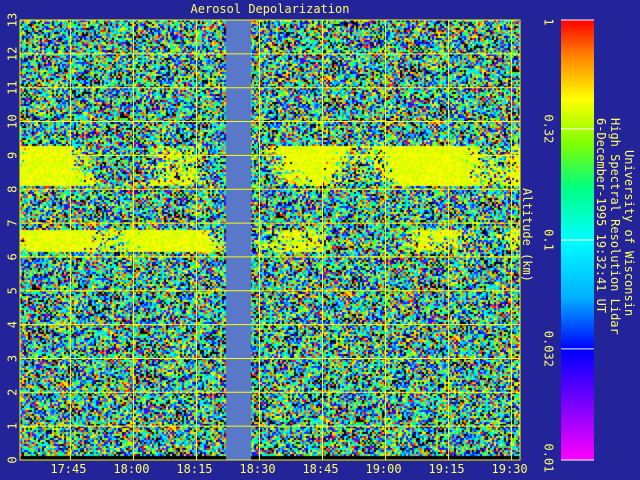 The width and height of the screenshot is (640, 480). Describe the element at coordinates (527, 235) in the screenshot. I see `y-axis-label: Altitude (km)` at that location.